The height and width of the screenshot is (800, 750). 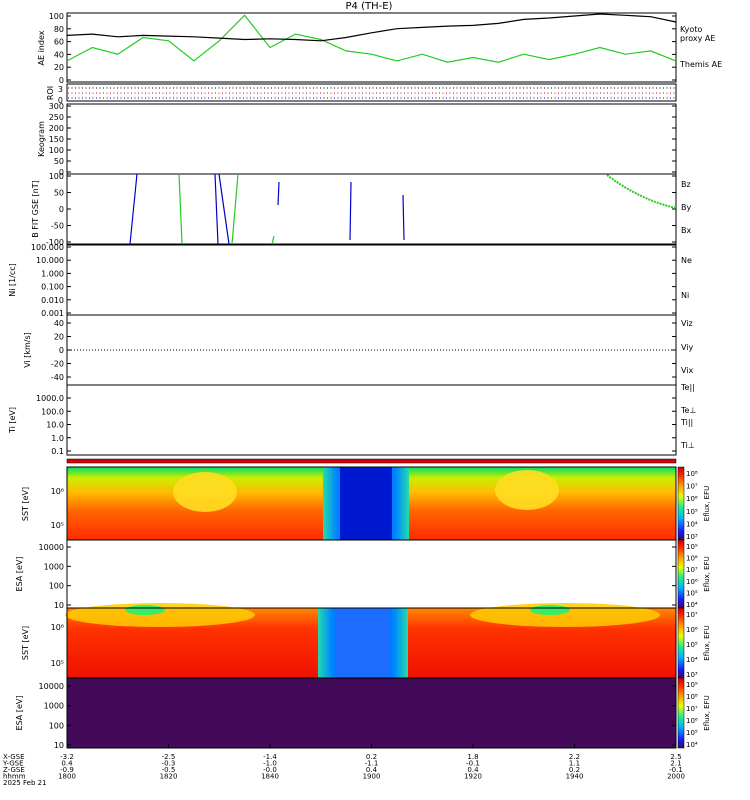 I want to click on ae-yticks: 100 80 60 40 20 0, so click(x=362, y=48).